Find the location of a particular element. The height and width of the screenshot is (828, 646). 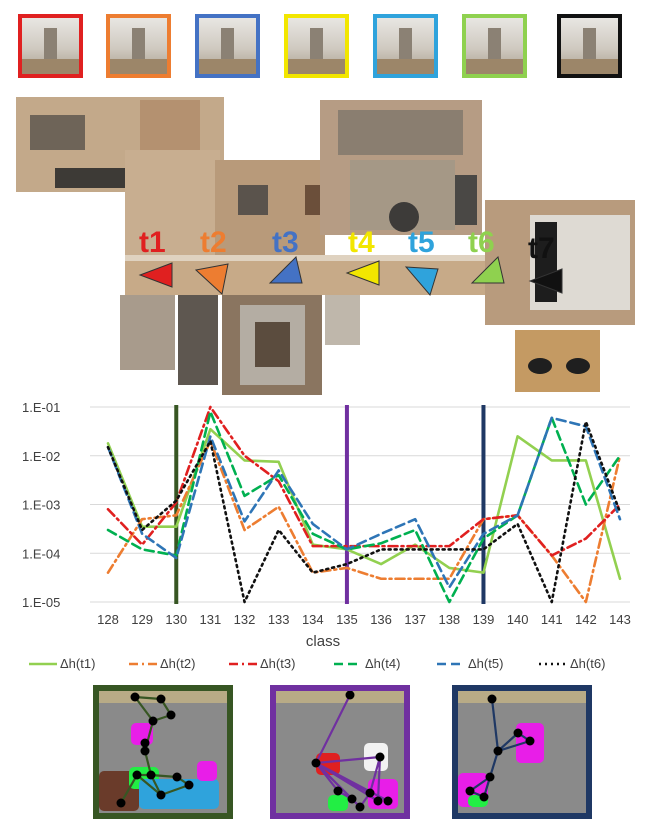

x-tick-label: 133 is located at coordinates (279, 619).